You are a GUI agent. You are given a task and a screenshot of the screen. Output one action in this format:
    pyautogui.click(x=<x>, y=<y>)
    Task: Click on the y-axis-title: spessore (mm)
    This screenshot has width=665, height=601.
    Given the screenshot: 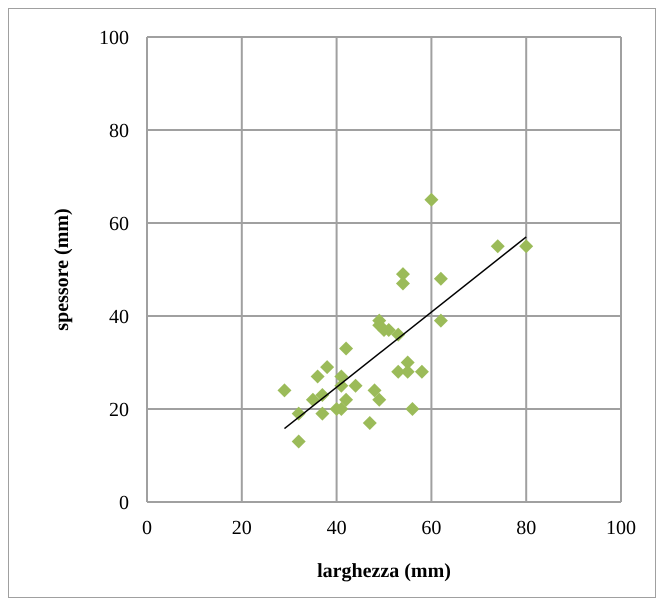 What is the action you would take?
    pyautogui.click(x=62, y=269)
    